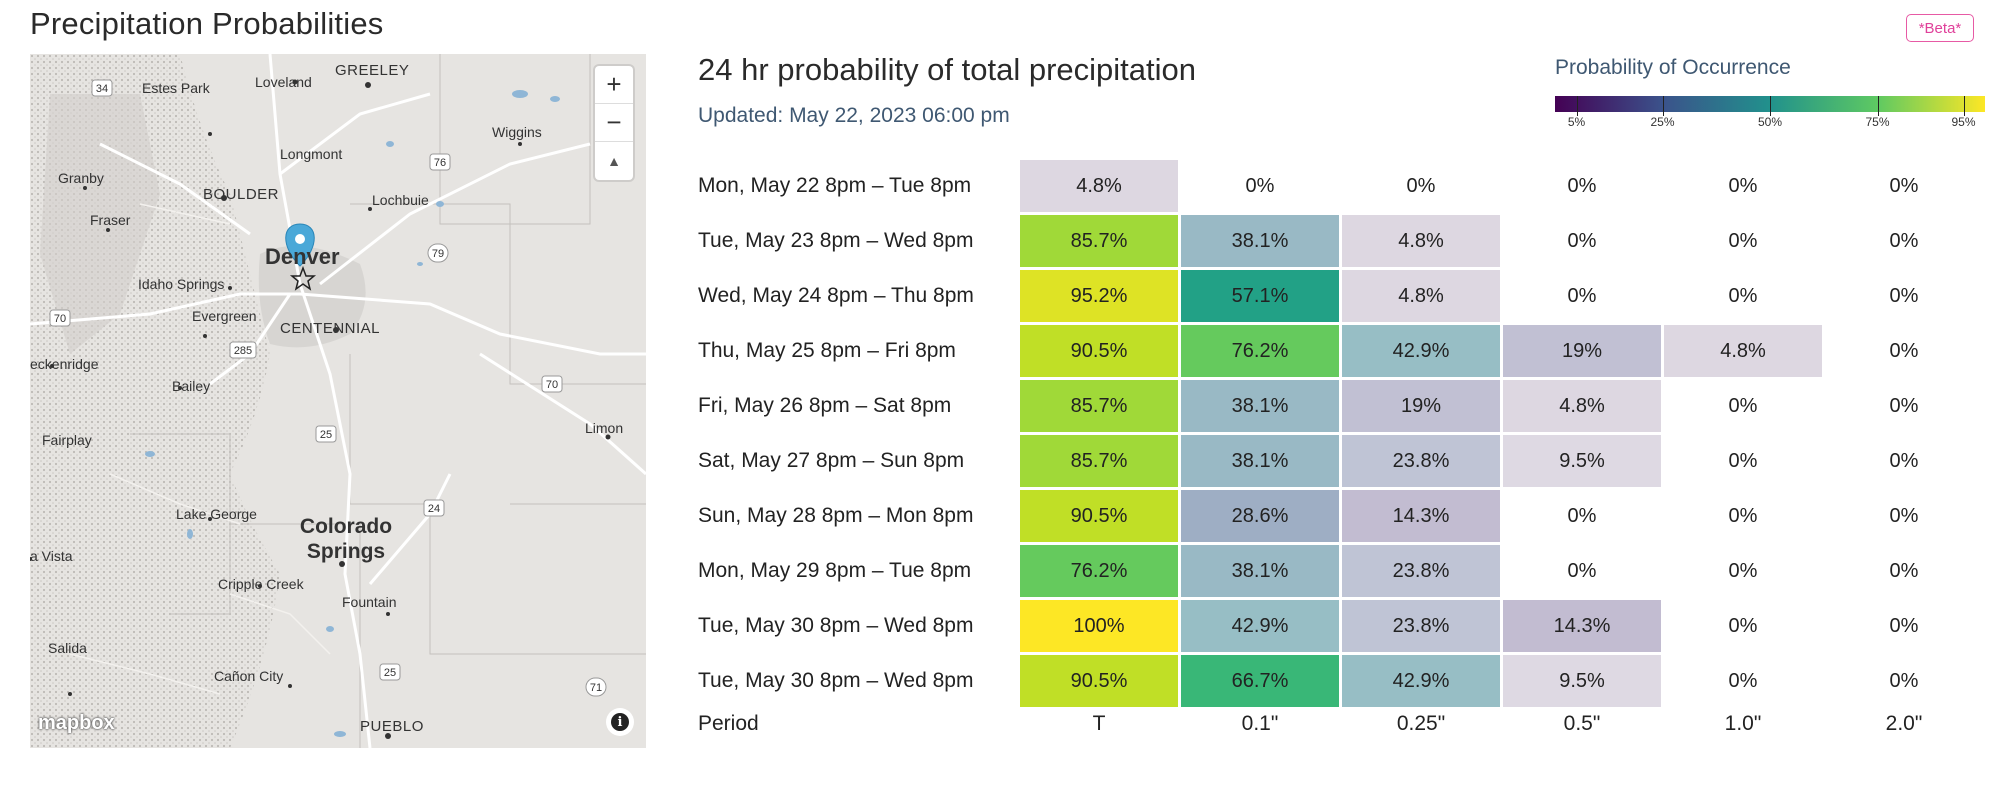 This screenshot has height=785, width=2000. What do you see at coordinates (1260, 723) in the screenshot?
I see `threshold-column-label: 0.1"` at bounding box center [1260, 723].